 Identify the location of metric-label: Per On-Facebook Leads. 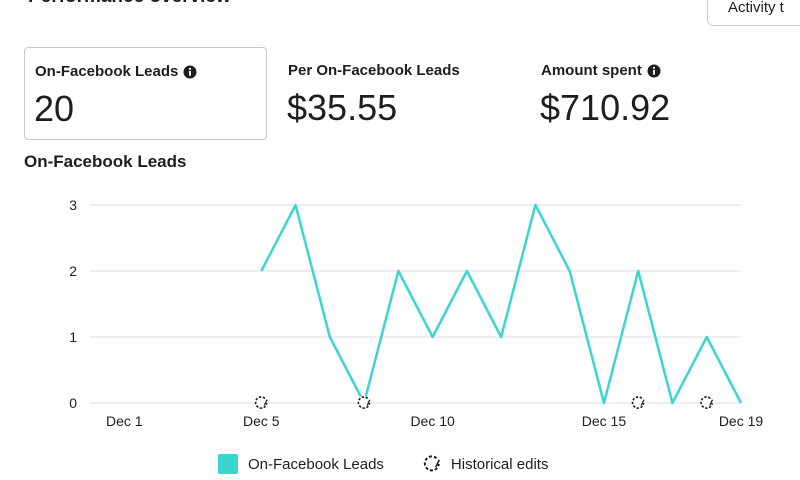
(374, 70).